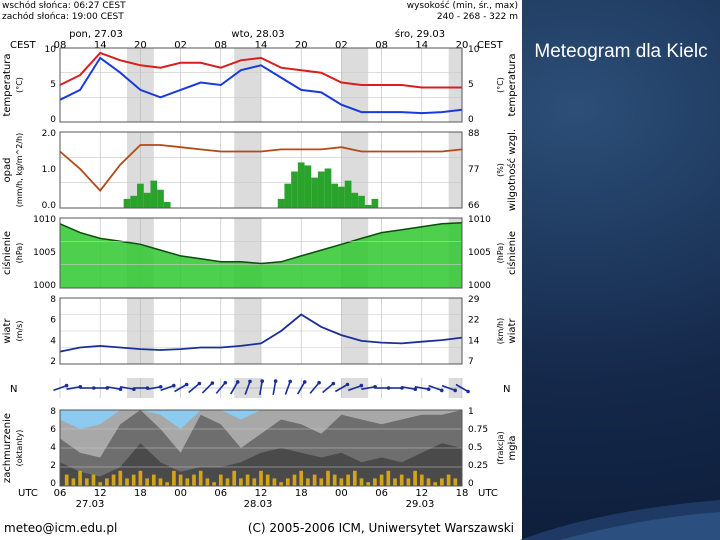 The width and height of the screenshot is (720, 540). I want to click on left-tick: 8, so click(53, 412).